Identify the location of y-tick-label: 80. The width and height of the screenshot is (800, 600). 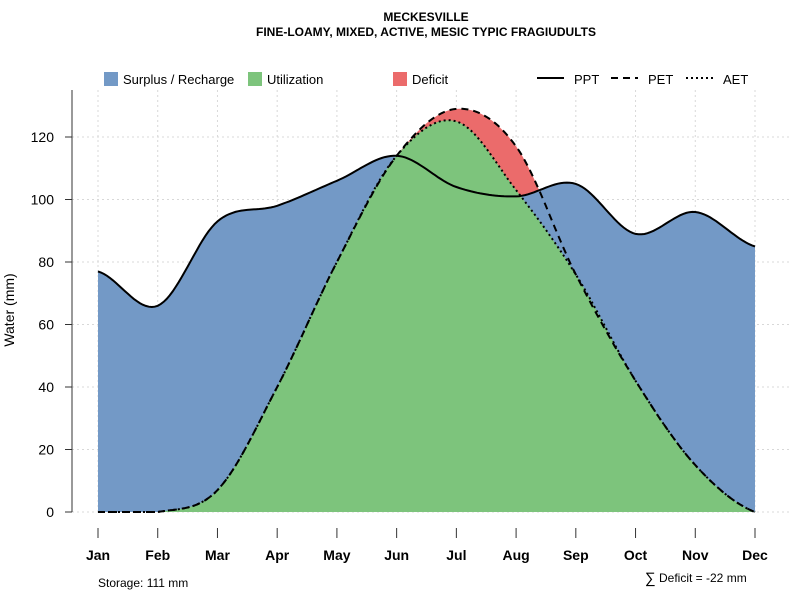
(46, 262).